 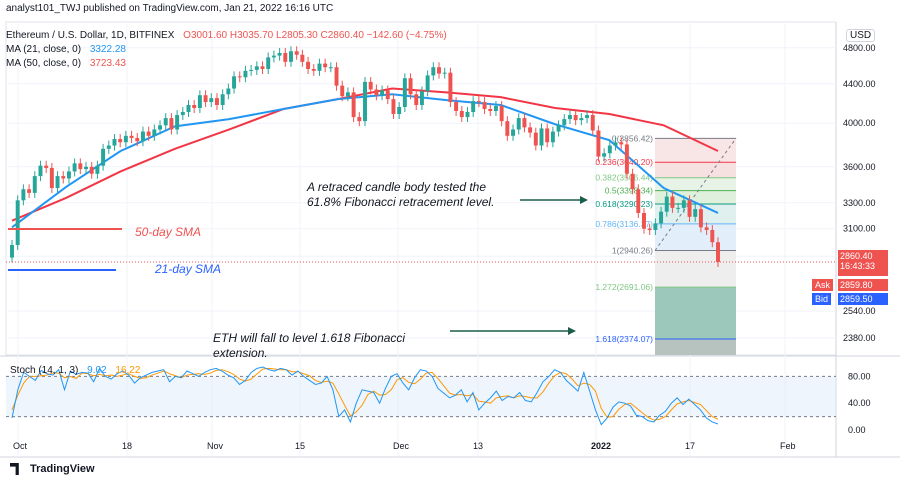 I want to click on stochastic-pane: 80.00 40.00 0.00, so click(x=438, y=400).